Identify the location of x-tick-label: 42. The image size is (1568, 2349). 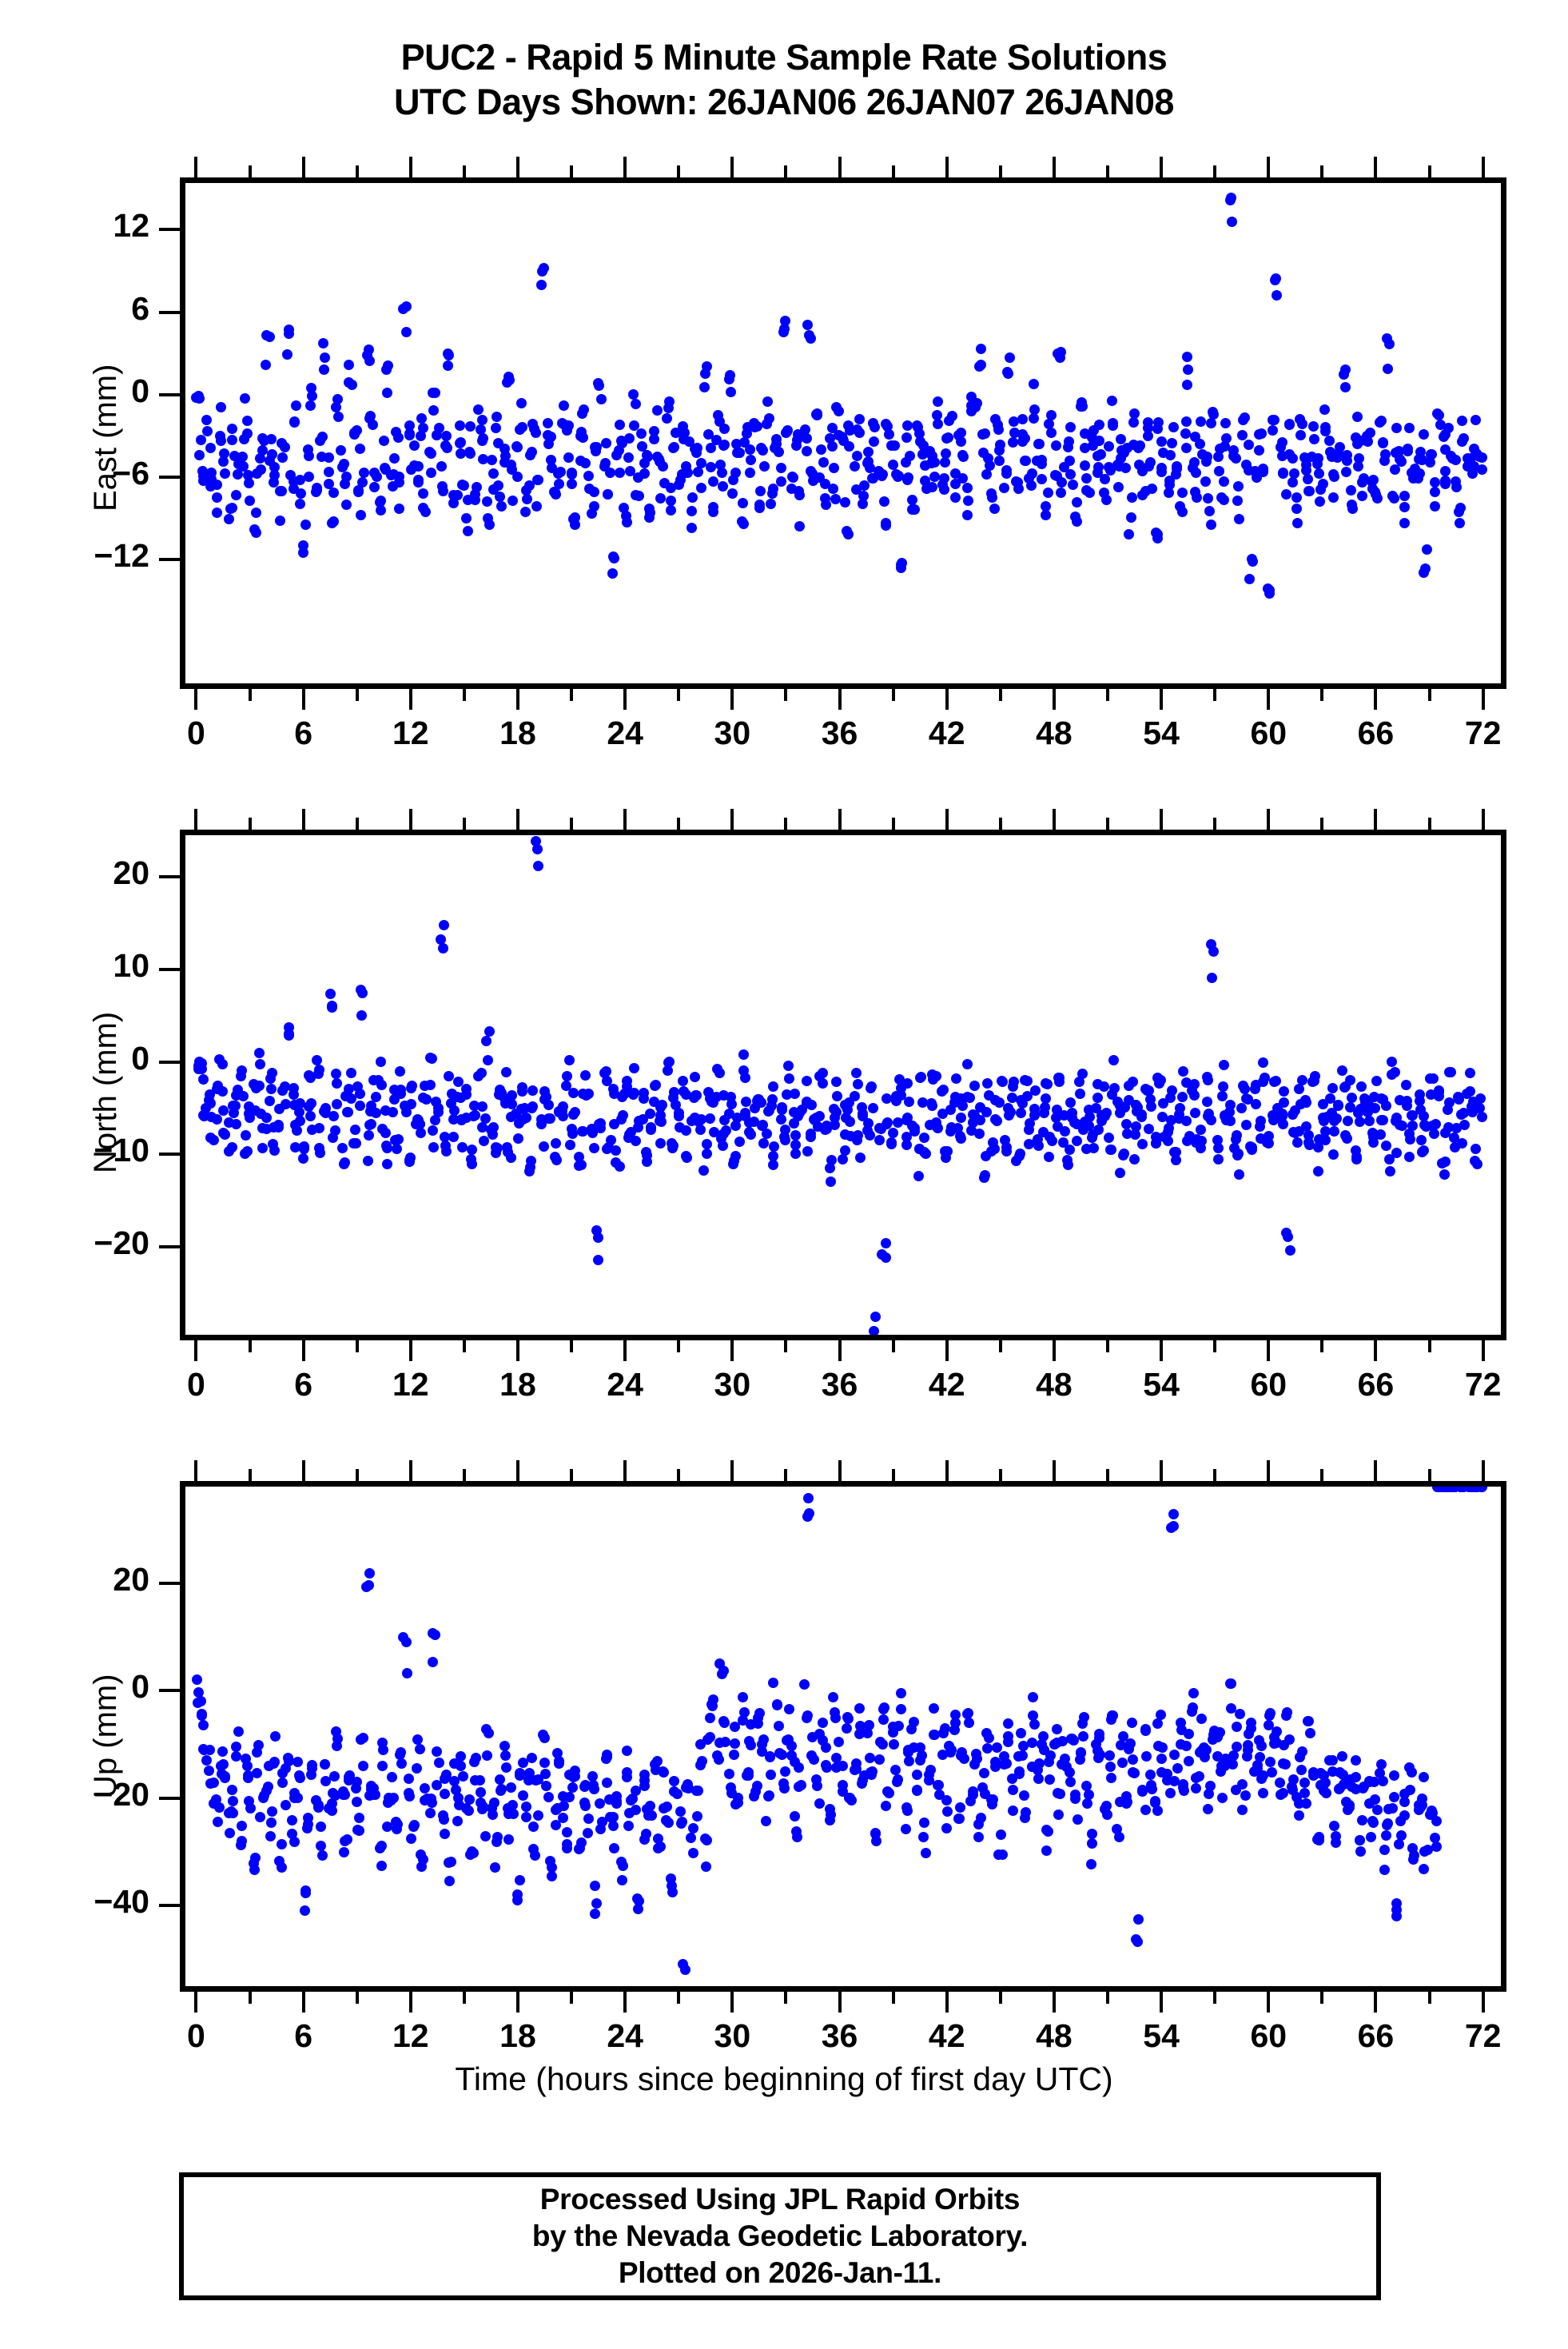
(946, 1384).